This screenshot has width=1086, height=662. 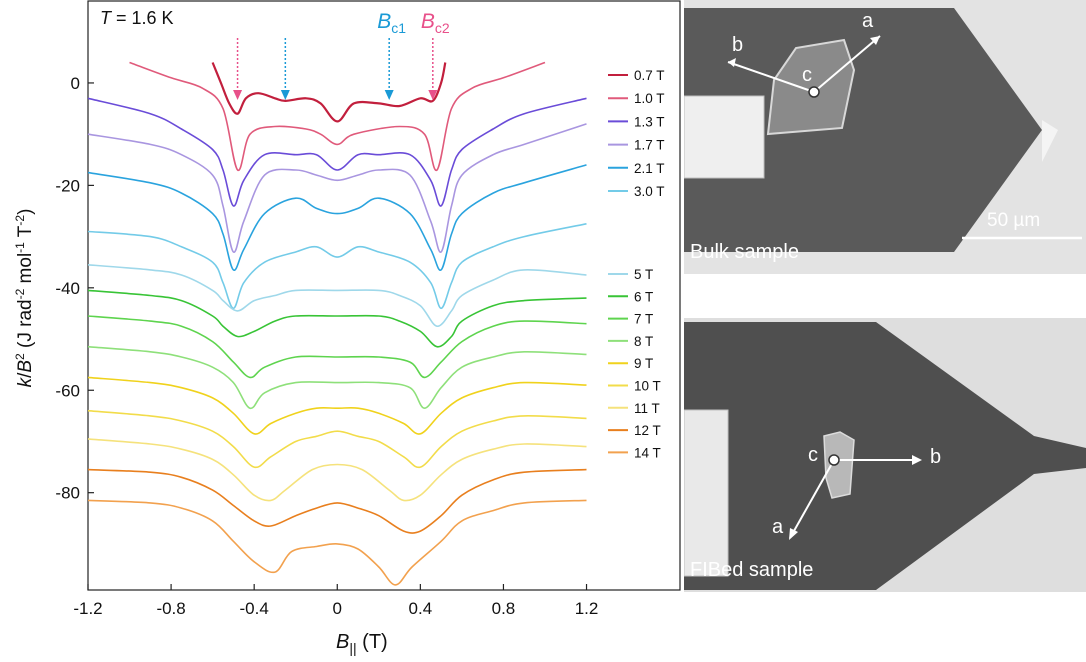 I want to click on bulk-caption: Bulk sample, so click(x=744, y=252).